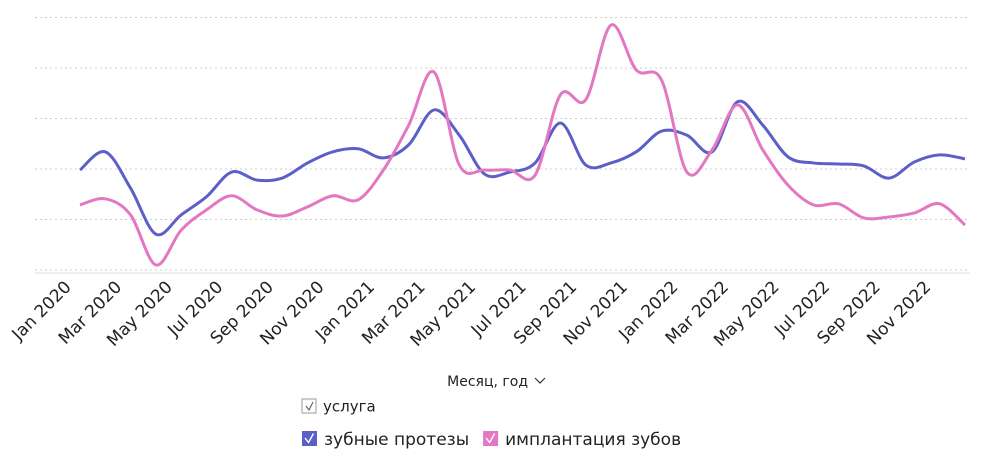 This screenshot has width=990, height=462. I want to click on legend-item: зубные протезы, so click(385, 440).